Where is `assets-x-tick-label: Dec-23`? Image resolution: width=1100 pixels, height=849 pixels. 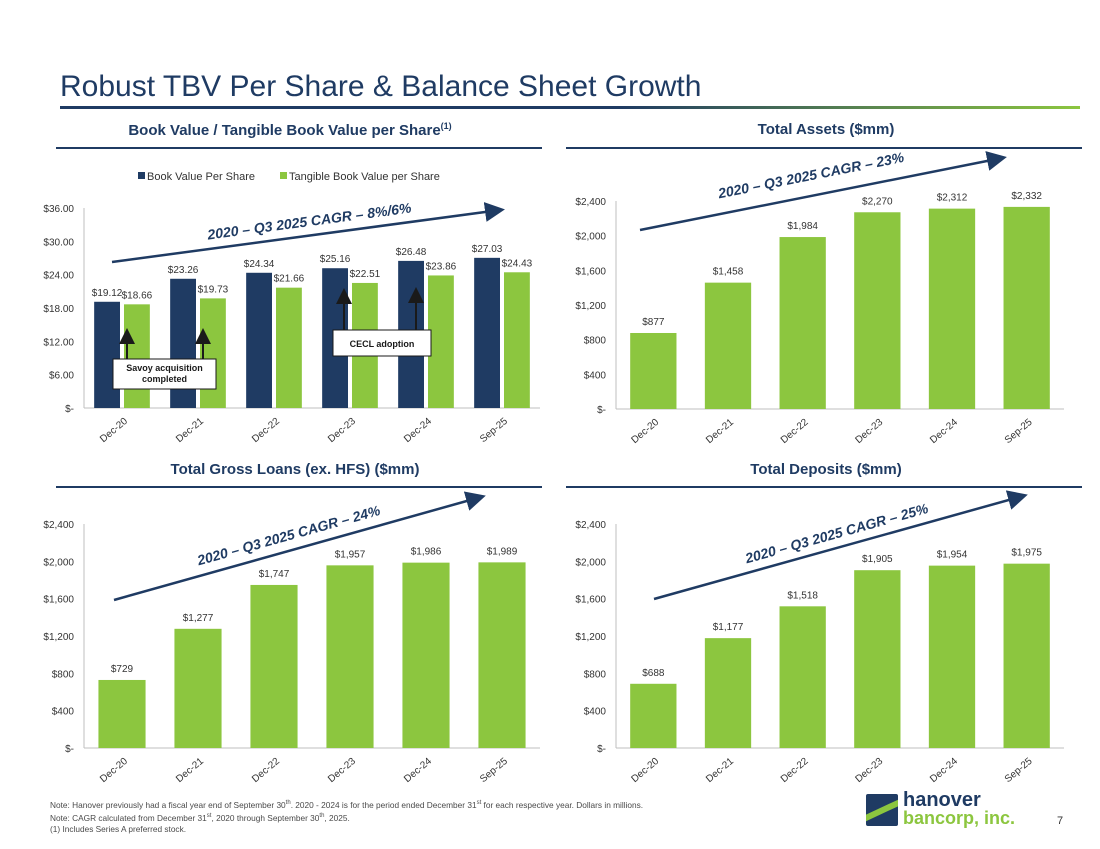 assets-x-tick-label: Dec-23 is located at coordinates (869, 431).